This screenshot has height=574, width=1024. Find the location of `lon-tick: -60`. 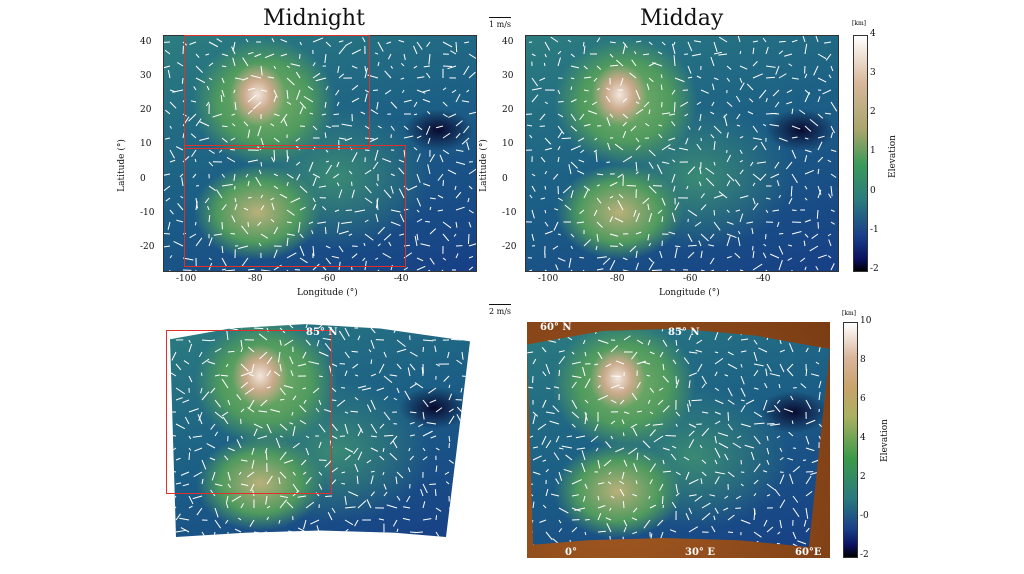

lon-tick: -60 is located at coordinates (328, 279).